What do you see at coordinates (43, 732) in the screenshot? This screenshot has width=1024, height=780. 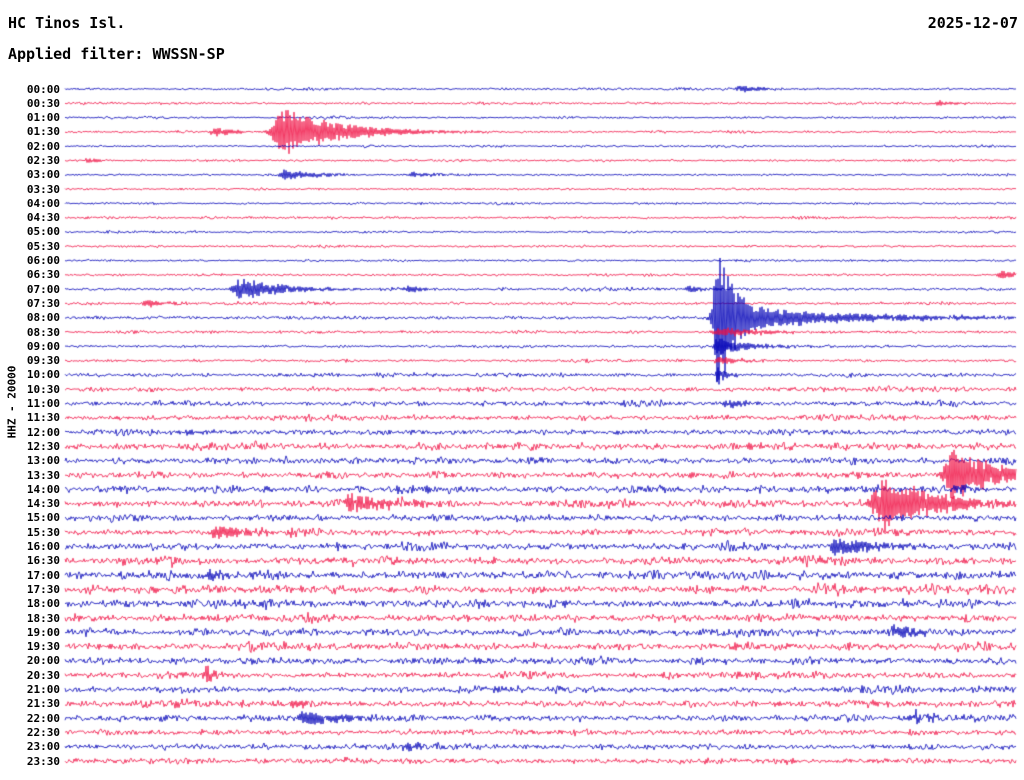 I see `time-label: 22:30` at bounding box center [43, 732].